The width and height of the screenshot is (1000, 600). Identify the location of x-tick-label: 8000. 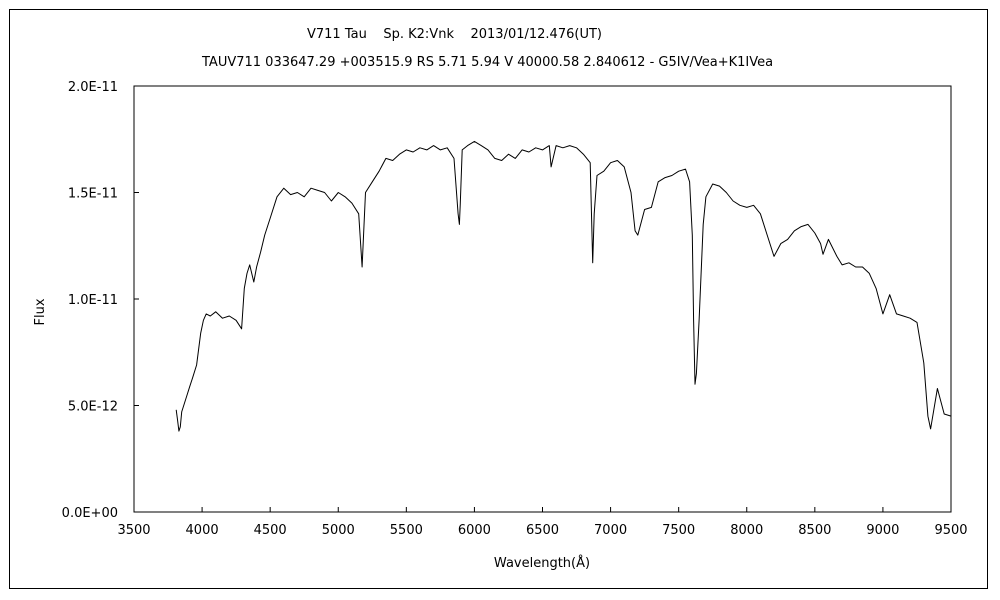
(746, 530).